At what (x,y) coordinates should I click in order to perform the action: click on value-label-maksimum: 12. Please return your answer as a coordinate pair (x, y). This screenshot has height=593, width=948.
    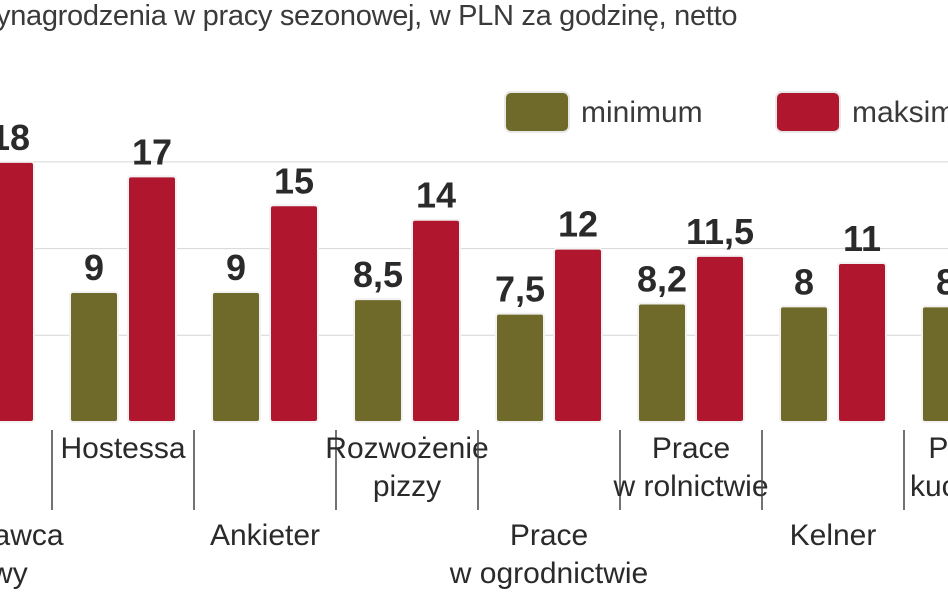
    Looking at the image, I should click on (578, 224).